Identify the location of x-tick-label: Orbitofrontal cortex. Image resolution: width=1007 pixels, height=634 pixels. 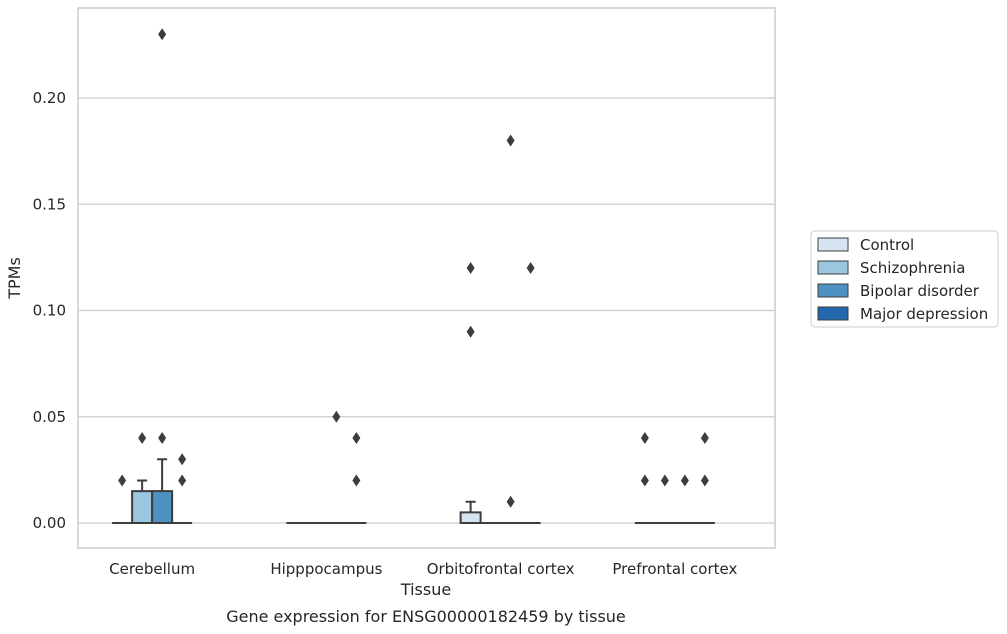
(501, 569).